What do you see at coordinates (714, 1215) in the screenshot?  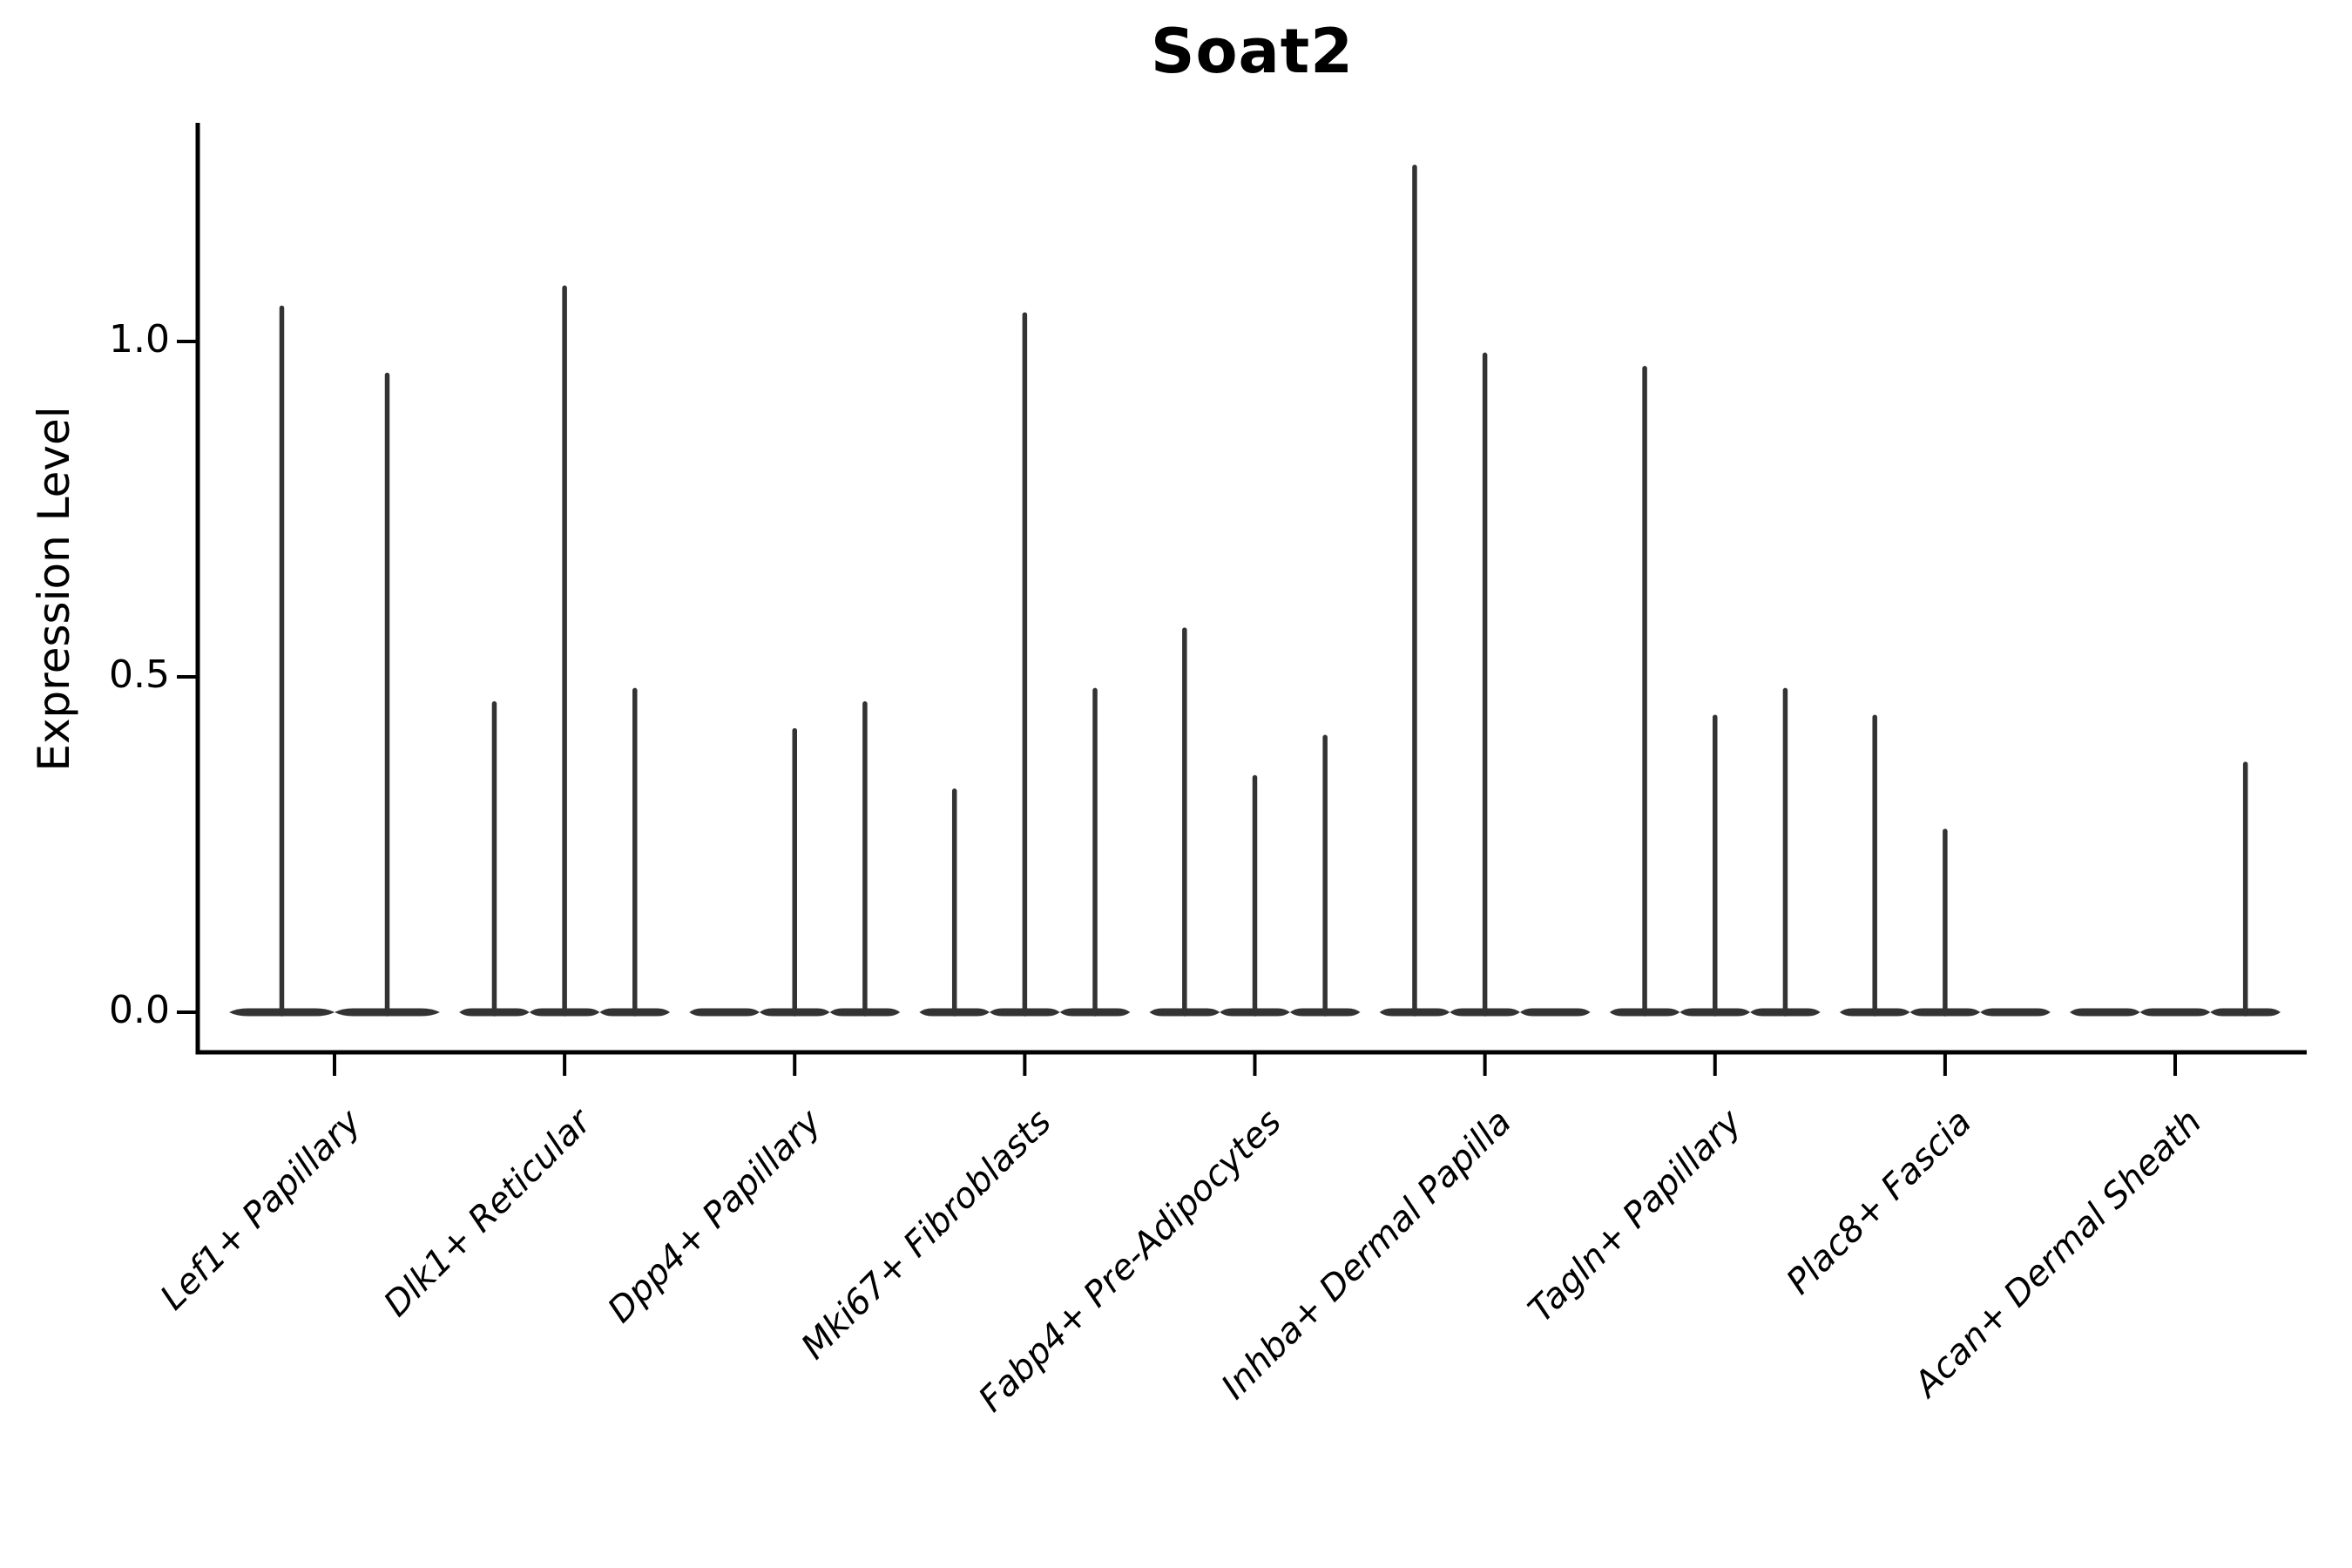 I see `x-tick-label: Dpp4+ Papillary` at bounding box center [714, 1215].